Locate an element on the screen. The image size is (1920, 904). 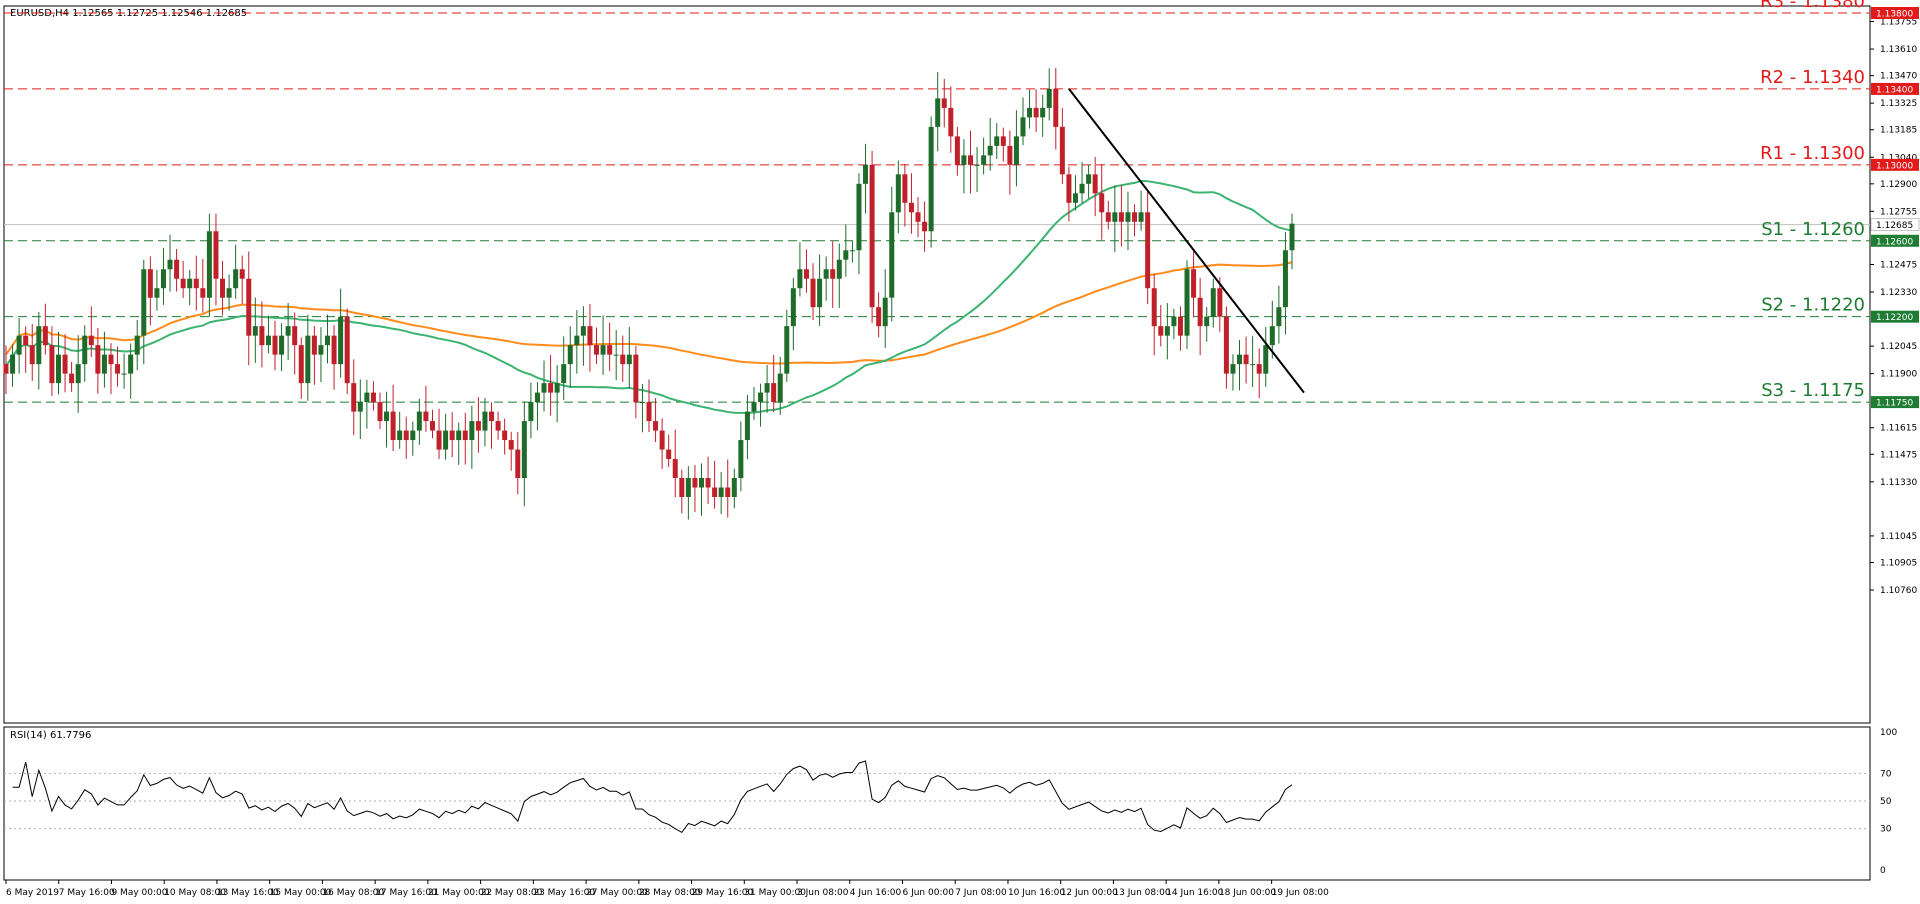
time-tick-label: 23 May 16:00 is located at coordinates (564, 893).